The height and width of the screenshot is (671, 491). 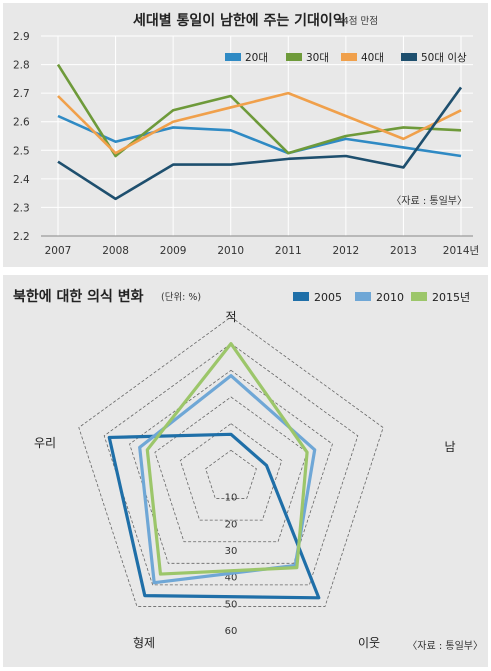 I want to click on x-tick-label: 2008, so click(x=115, y=251).